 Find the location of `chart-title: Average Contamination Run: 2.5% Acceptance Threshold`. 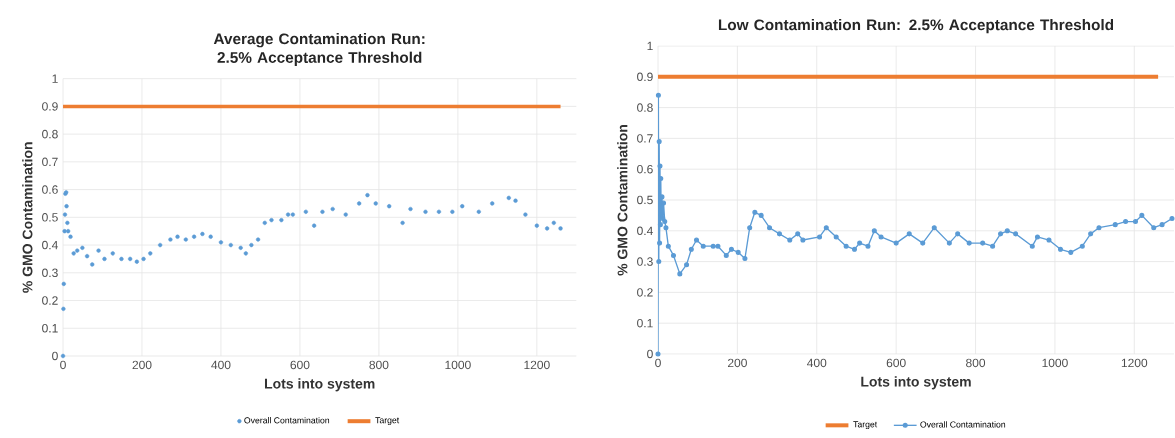

chart-title: Average Contamination Run: 2.5% Acceptance Threshold is located at coordinates (319, 49).